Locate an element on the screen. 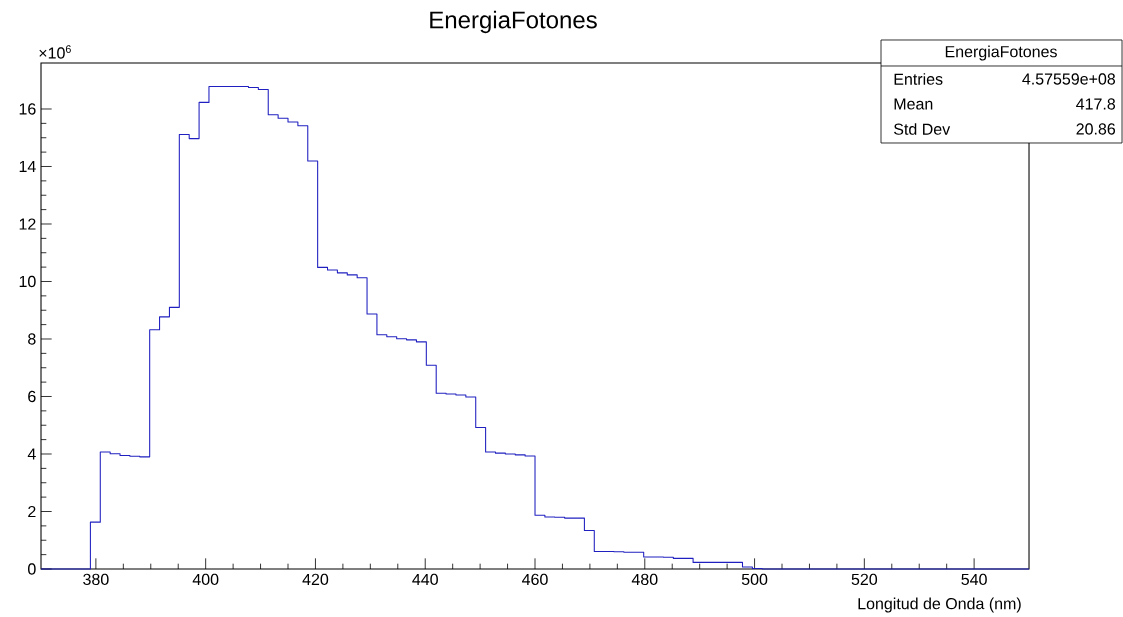 The image size is (1123, 617). y-tick-label: 10 is located at coordinates (27, 281).